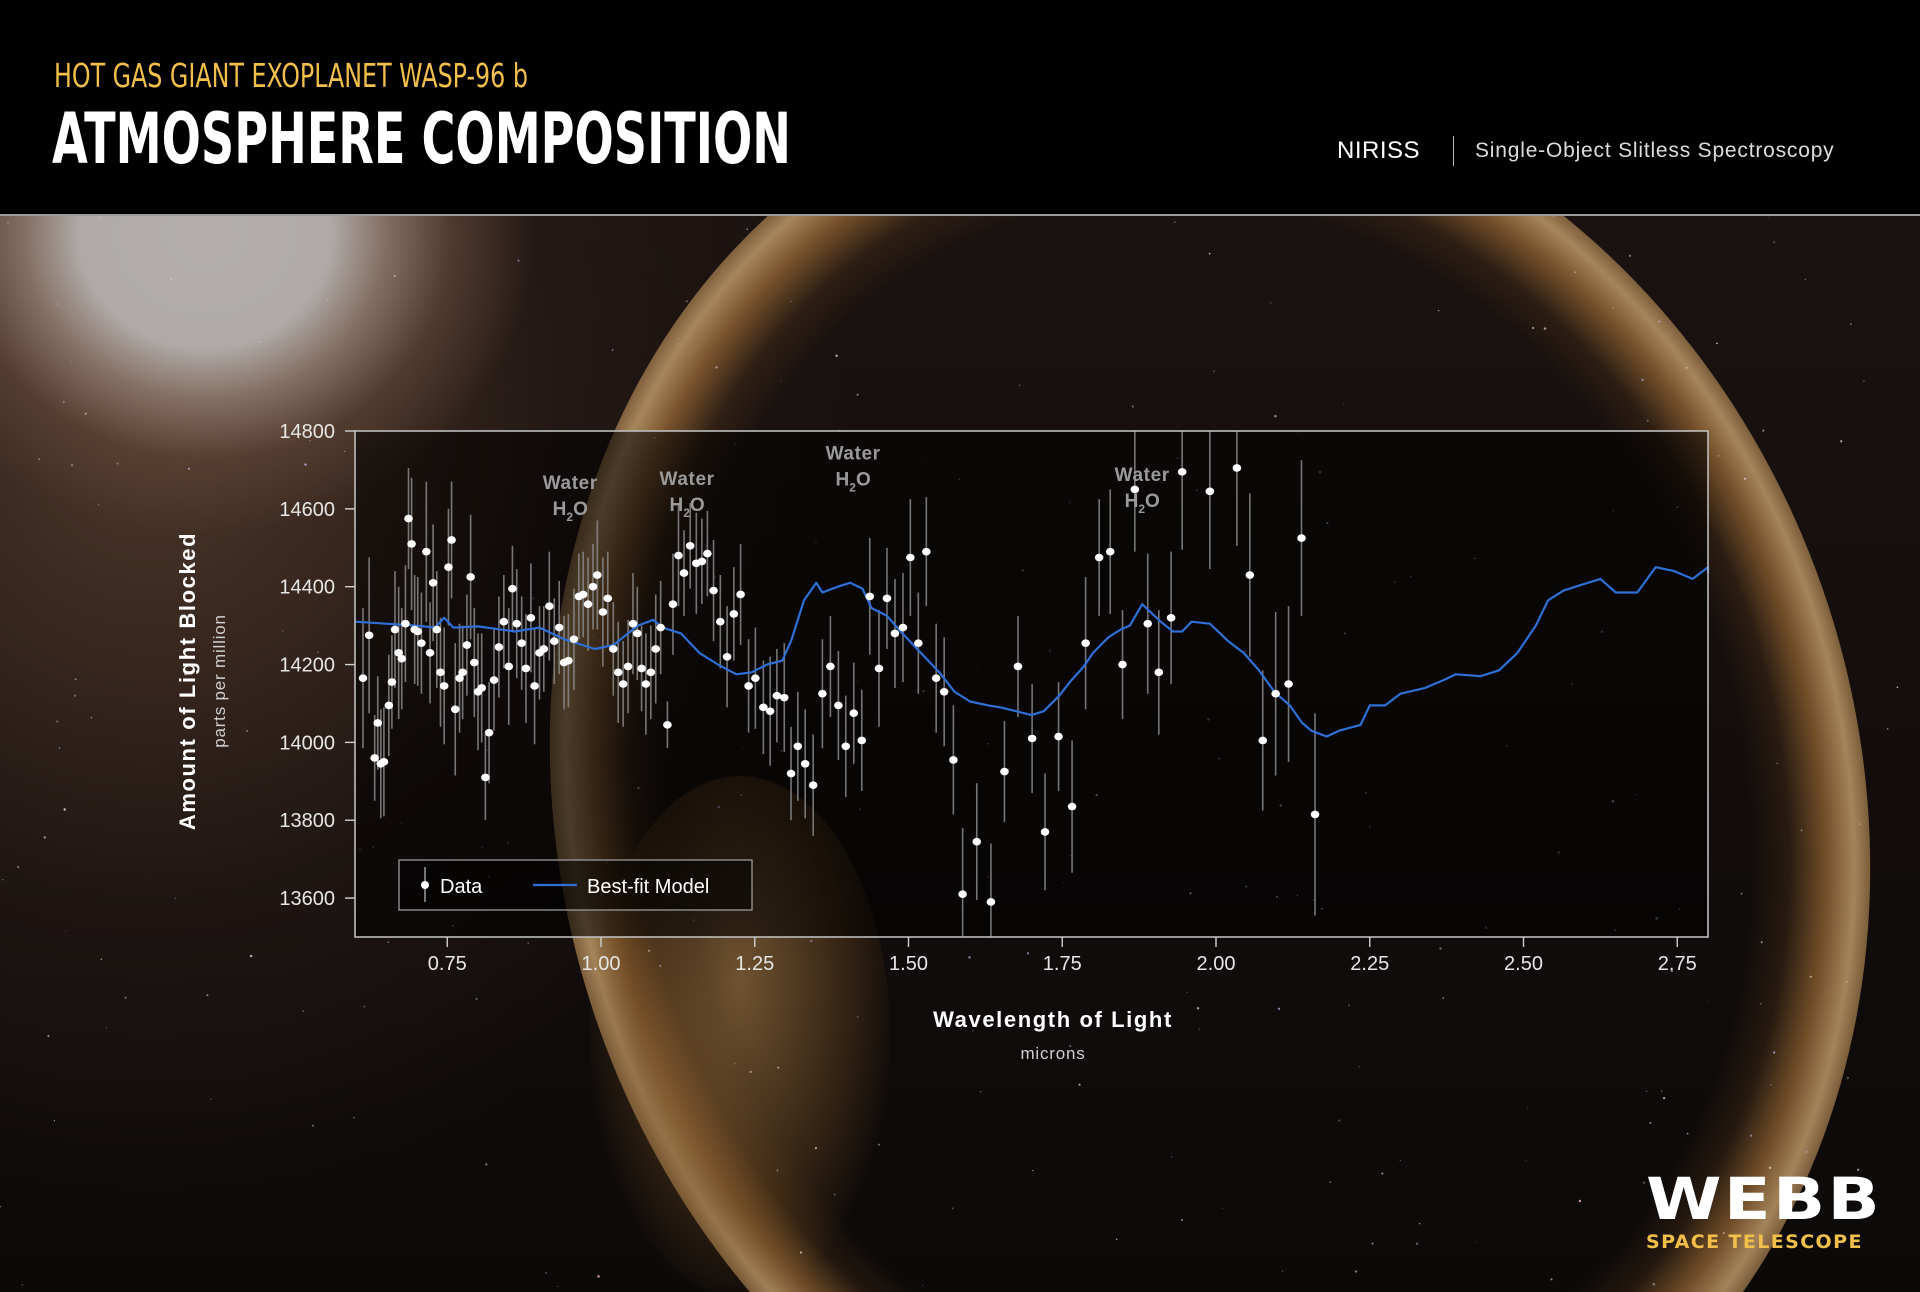  What do you see at coordinates (307, 821) in the screenshot?
I see `y-tick-label: 13800` at bounding box center [307, 821].